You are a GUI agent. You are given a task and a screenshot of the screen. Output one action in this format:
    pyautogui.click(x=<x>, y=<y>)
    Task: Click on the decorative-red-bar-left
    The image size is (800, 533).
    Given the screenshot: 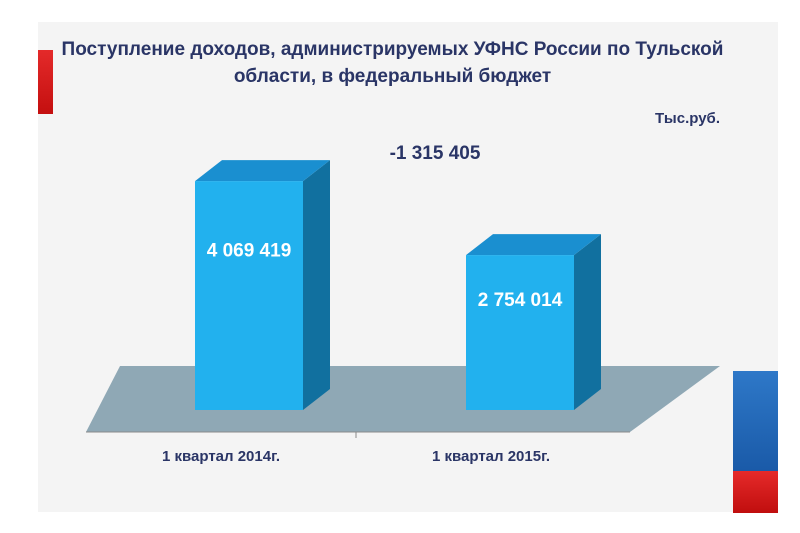 What is the action you would take?
    pyautogui.click(x=45, y=82)
    